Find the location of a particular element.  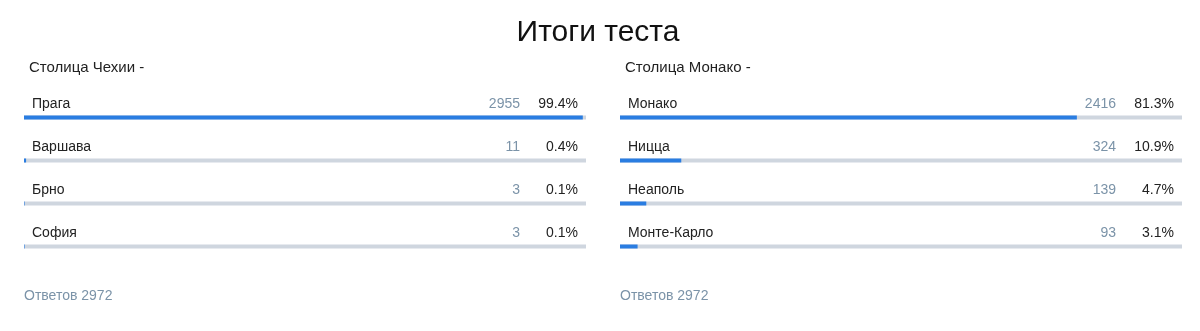

annotation: 99.4% is located at coordinates (558, 102).